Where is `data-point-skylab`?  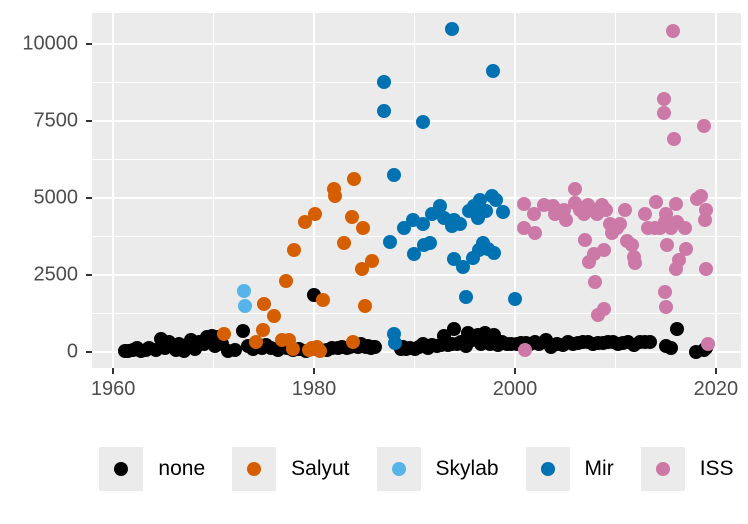 data-point-skylab is located at coordinates (243, 291).